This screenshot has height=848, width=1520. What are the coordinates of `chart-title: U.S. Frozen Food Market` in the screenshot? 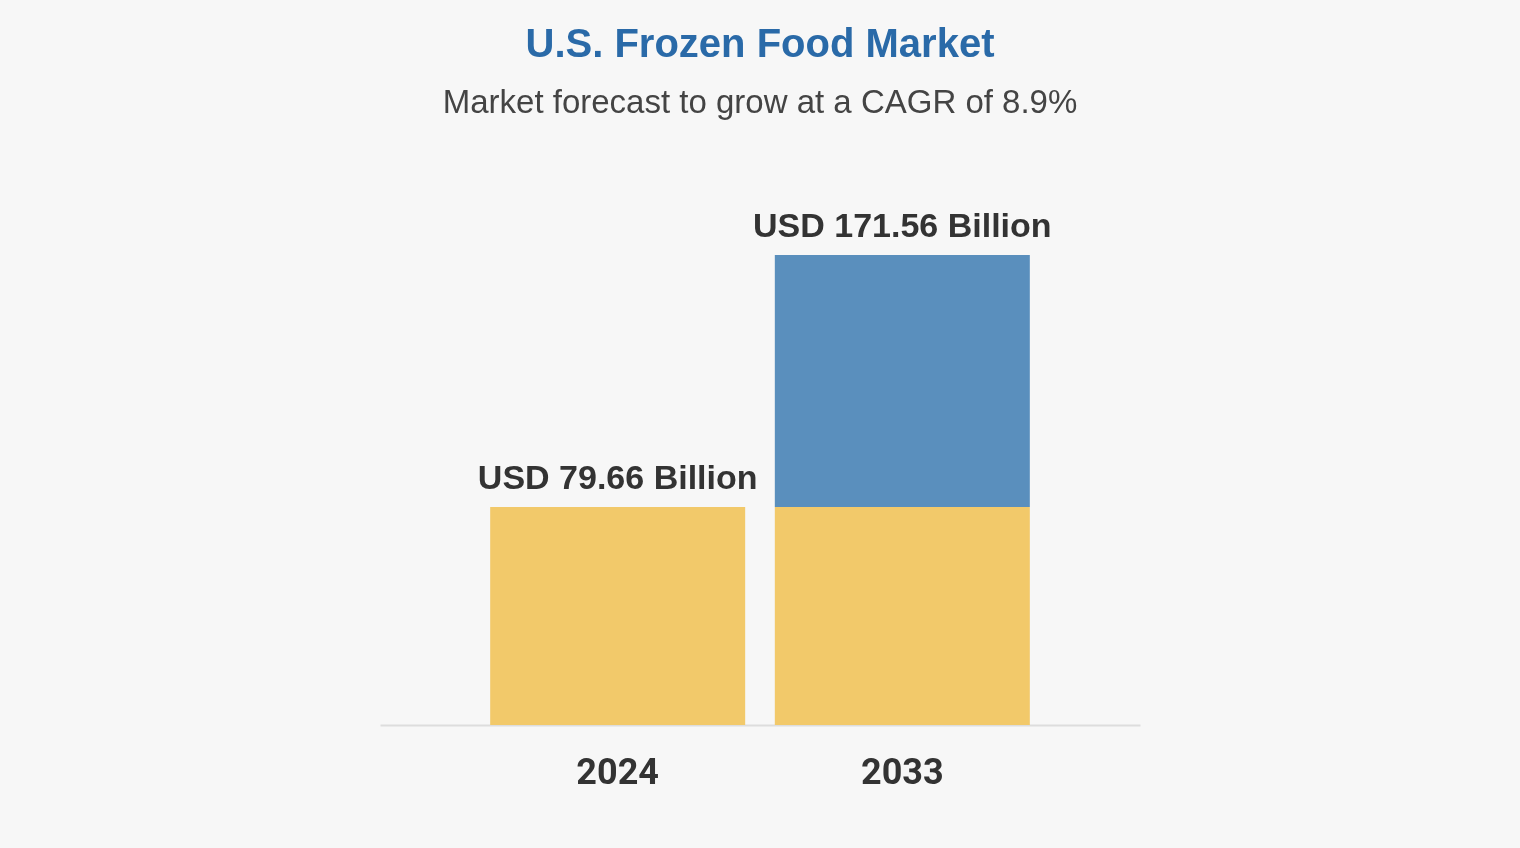 It's located at (760, 43).